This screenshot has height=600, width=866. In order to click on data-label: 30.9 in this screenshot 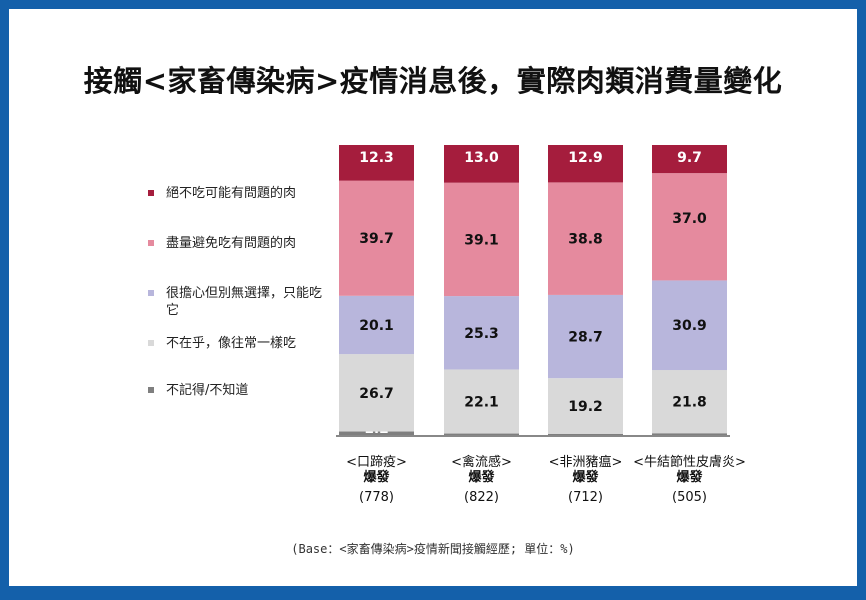, I will do `click(689, 326)`.